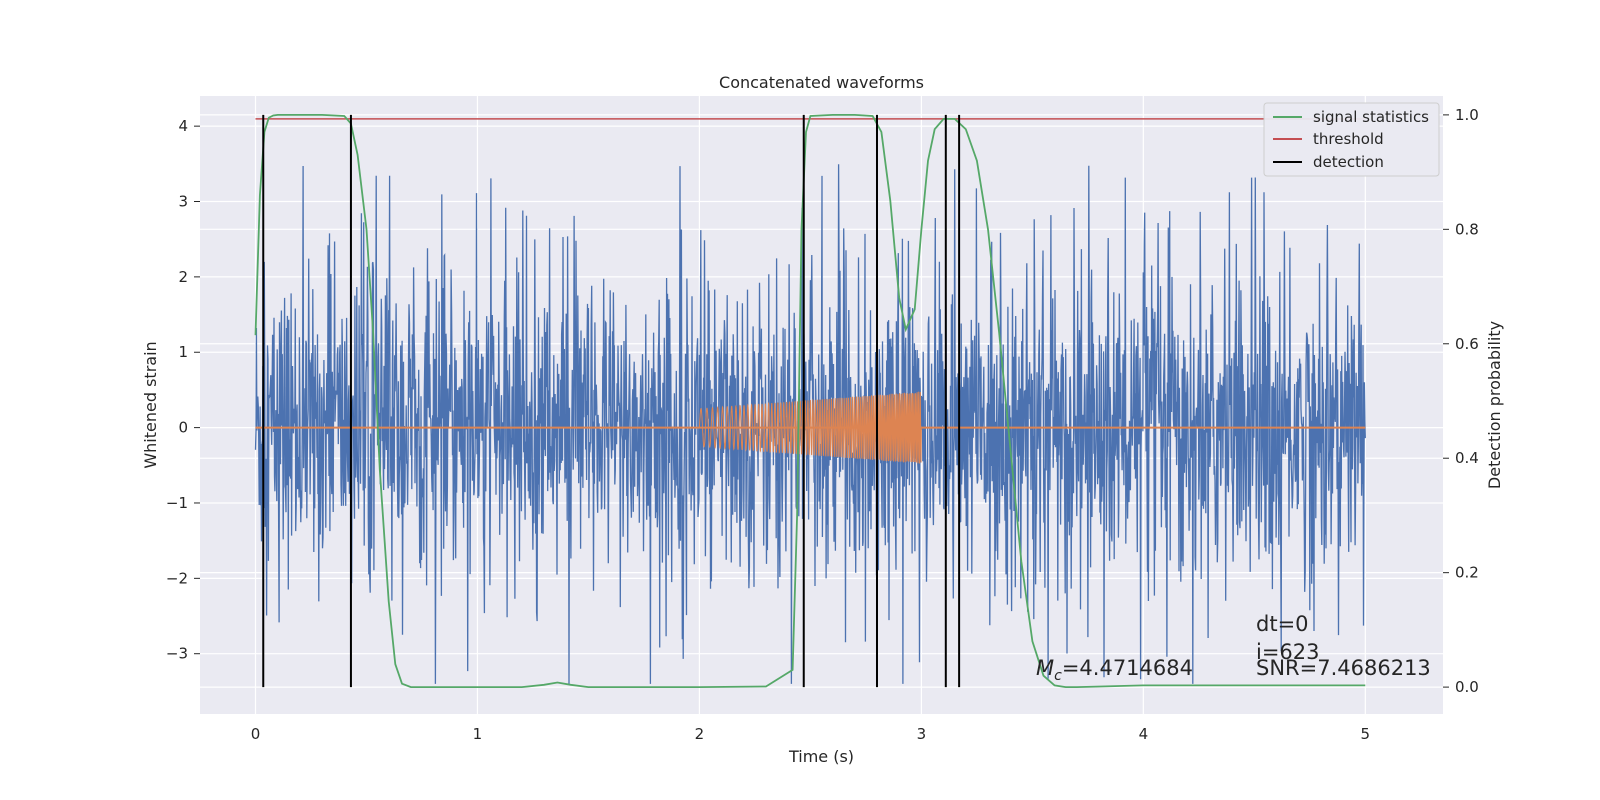 The width and height of the screenshot is (1600, 800). I want to click on template-series, so click(810, 427).